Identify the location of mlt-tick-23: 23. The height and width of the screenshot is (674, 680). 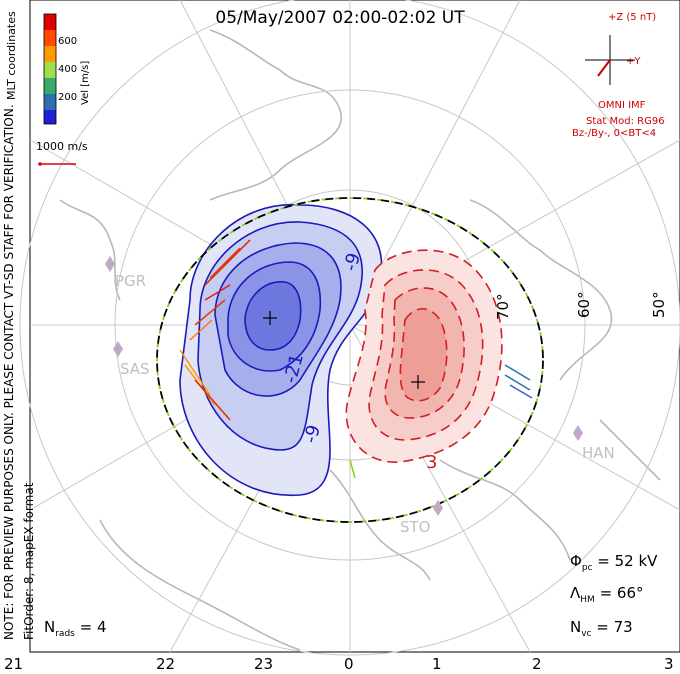
(264, 664).